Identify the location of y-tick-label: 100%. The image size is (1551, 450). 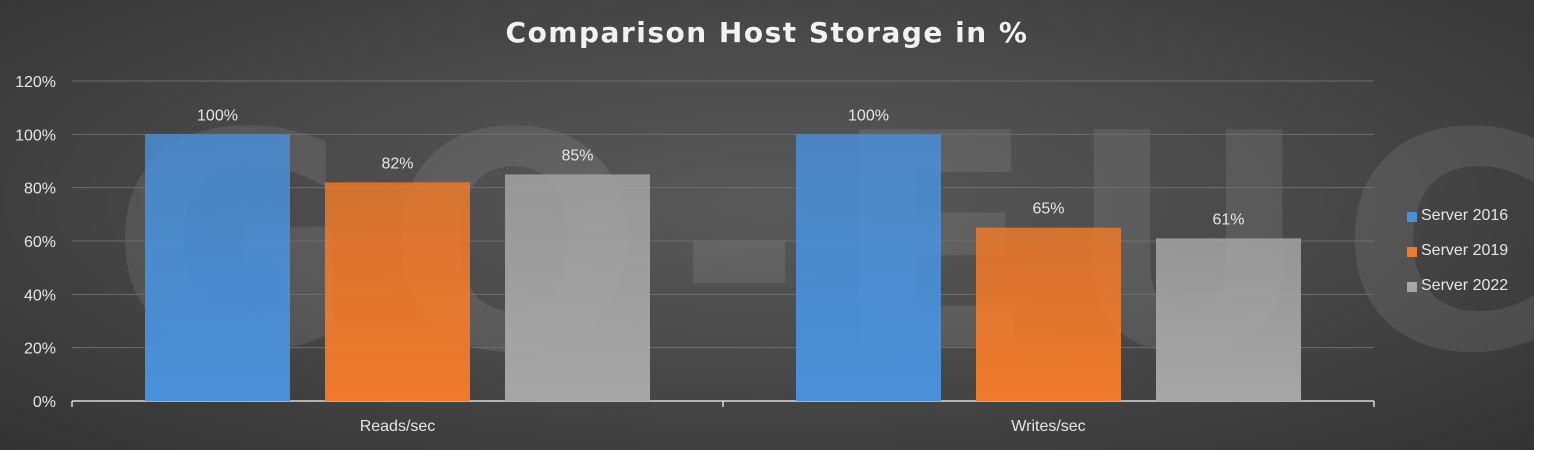
(35, 135).